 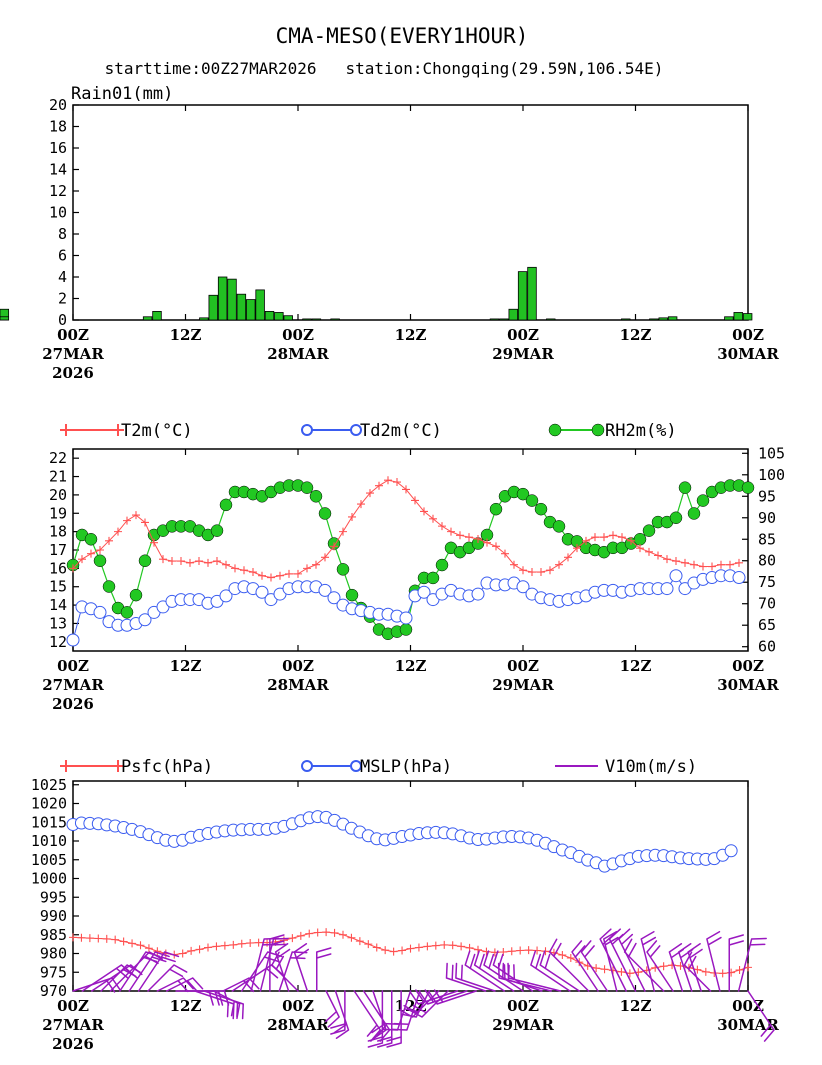 What do you see at coordinates (49, 822) in the screenshot?
I see `y-tick-label: 1015` at bounding box center [49, 822].